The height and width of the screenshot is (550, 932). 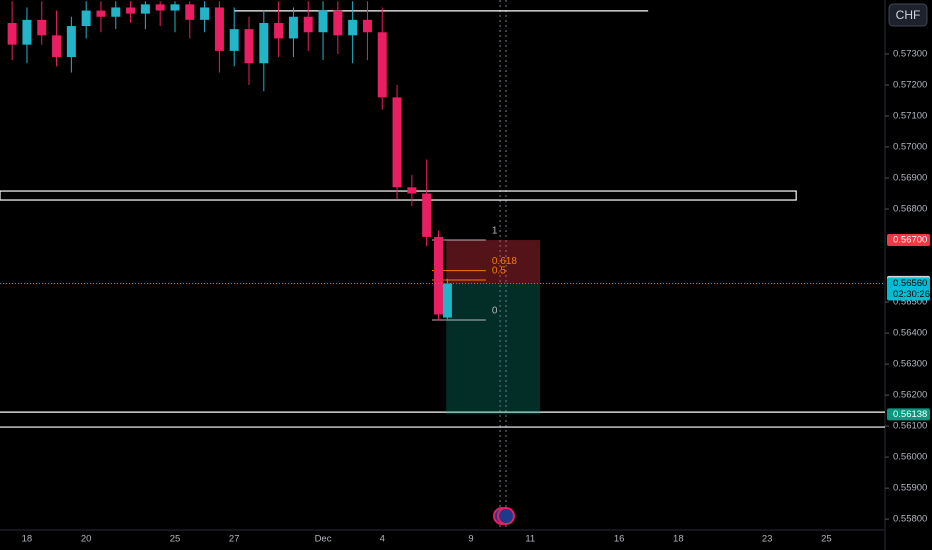 What do you see at coordinates (910, 302) in the screenshot?
I see `y-tick-label: 0.56500` at bounding box center [910, 302].